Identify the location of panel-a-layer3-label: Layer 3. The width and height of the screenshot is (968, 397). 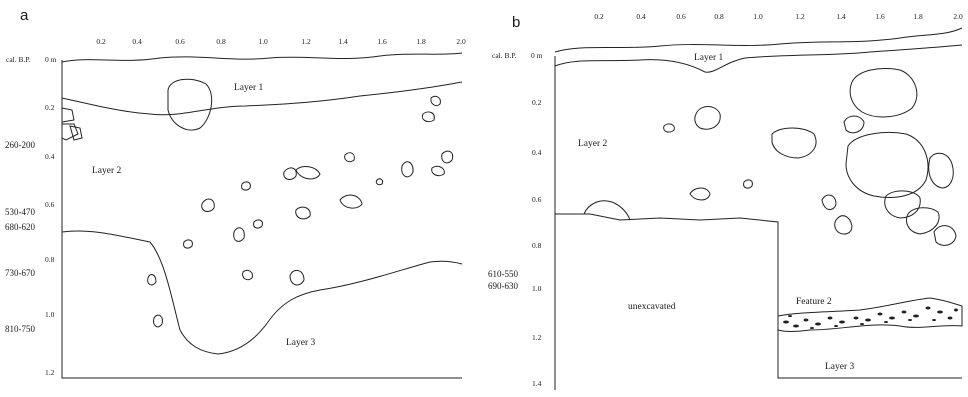
(301, 343).